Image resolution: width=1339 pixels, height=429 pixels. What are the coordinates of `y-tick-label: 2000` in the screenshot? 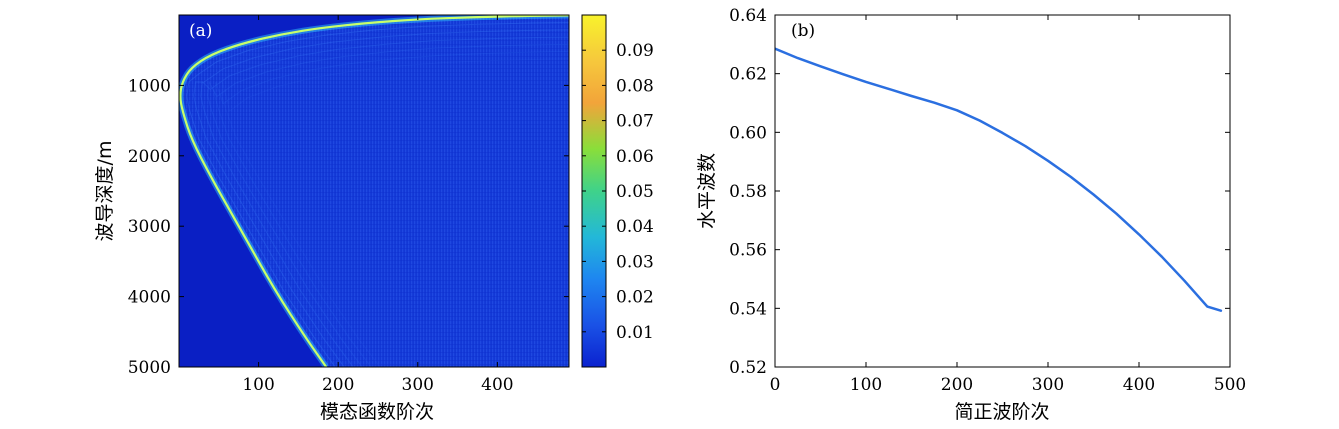 It's located at (149, 157).